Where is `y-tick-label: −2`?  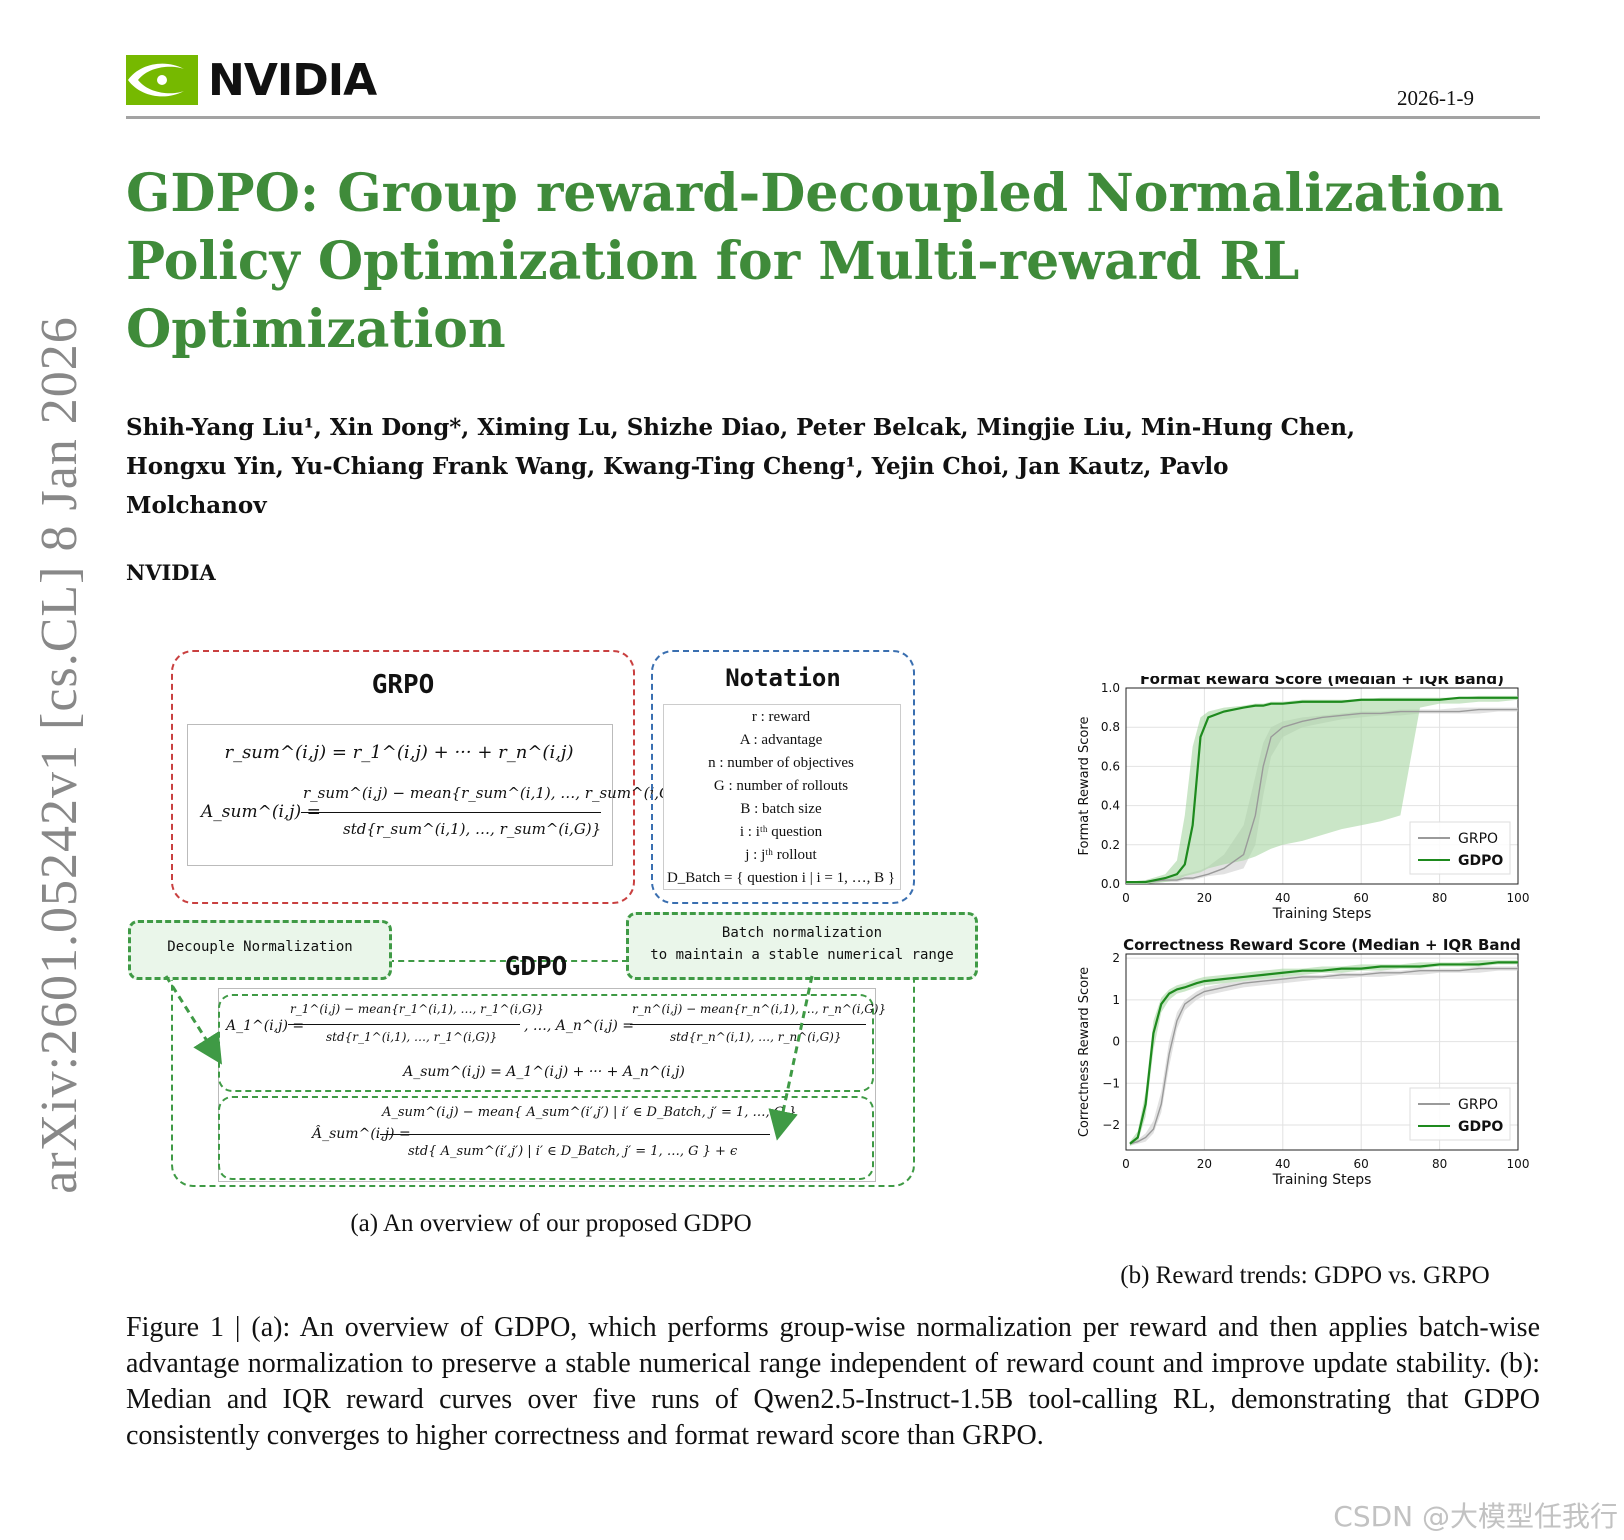
y-tick-label: −2 is located at coordinates (1111, 1125).